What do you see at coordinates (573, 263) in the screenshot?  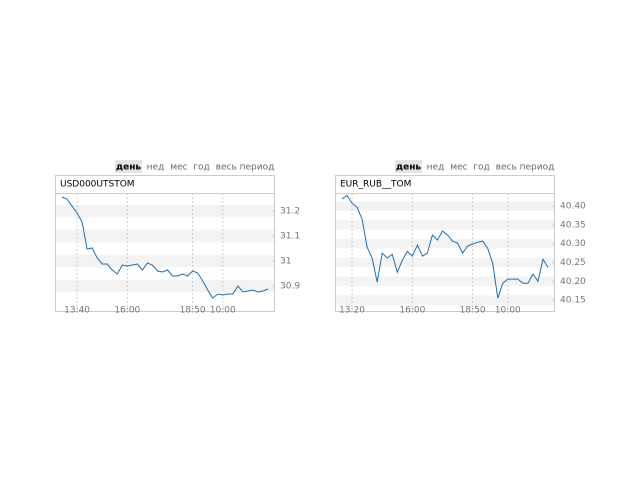 I see `y-tick-label: 40.25` at bounding box center [573, 263].